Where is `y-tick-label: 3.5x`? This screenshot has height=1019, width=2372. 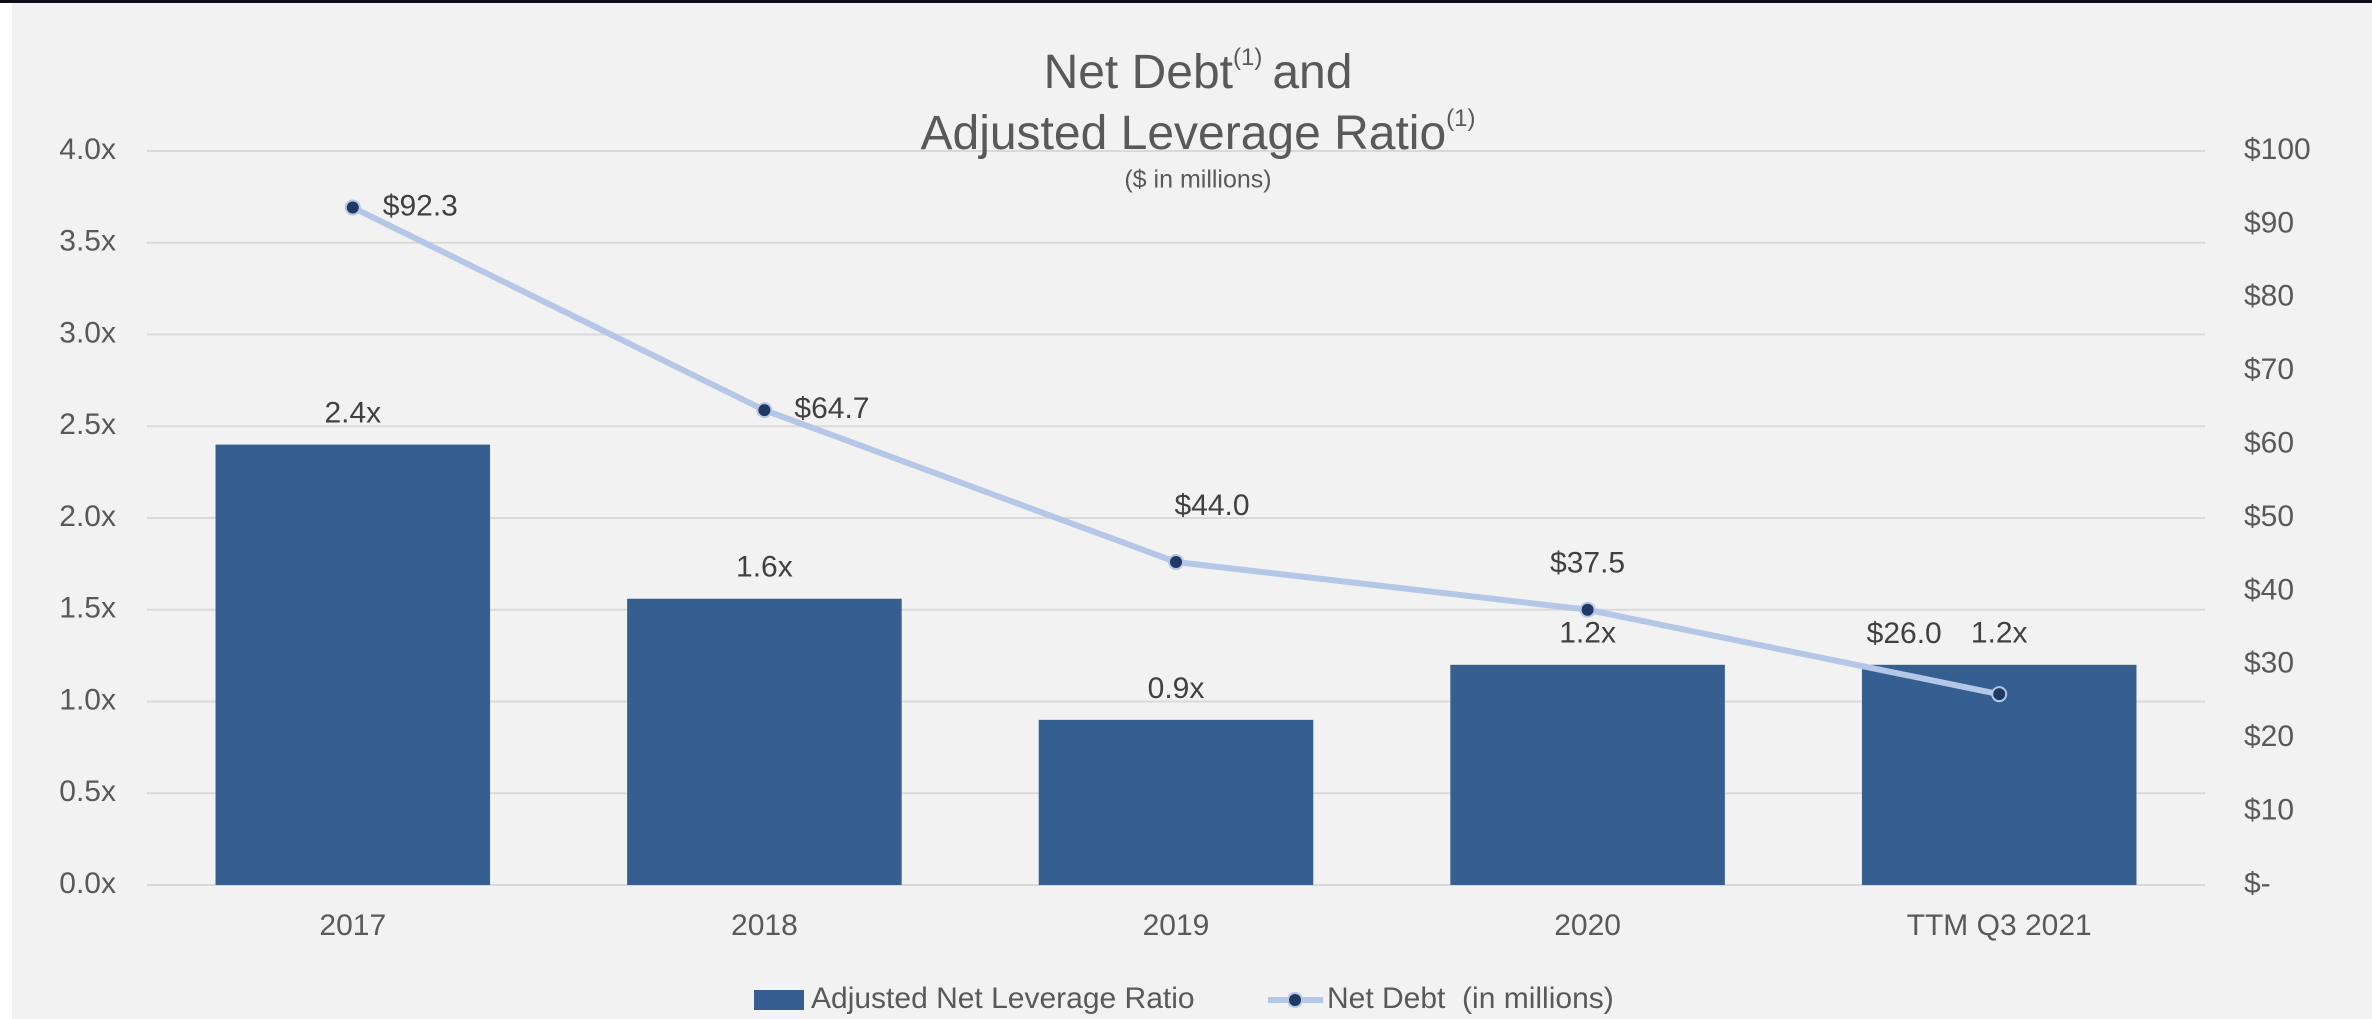
y-tick-label: 3.5x is located at coordinates (87, 241).